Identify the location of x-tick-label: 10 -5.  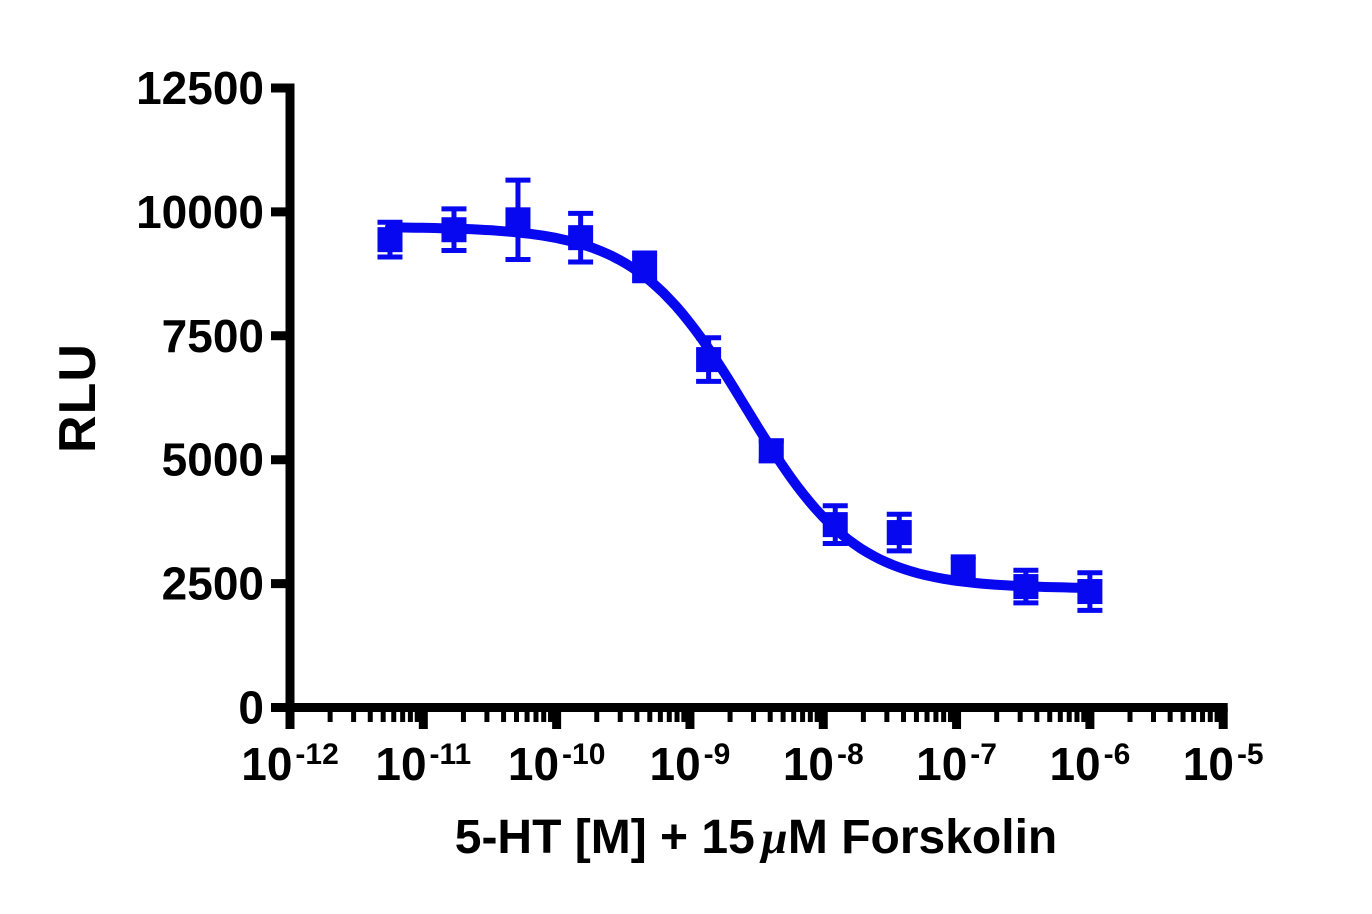
(1223, 764).